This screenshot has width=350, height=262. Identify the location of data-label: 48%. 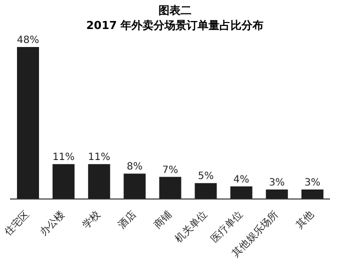
(28, 40).